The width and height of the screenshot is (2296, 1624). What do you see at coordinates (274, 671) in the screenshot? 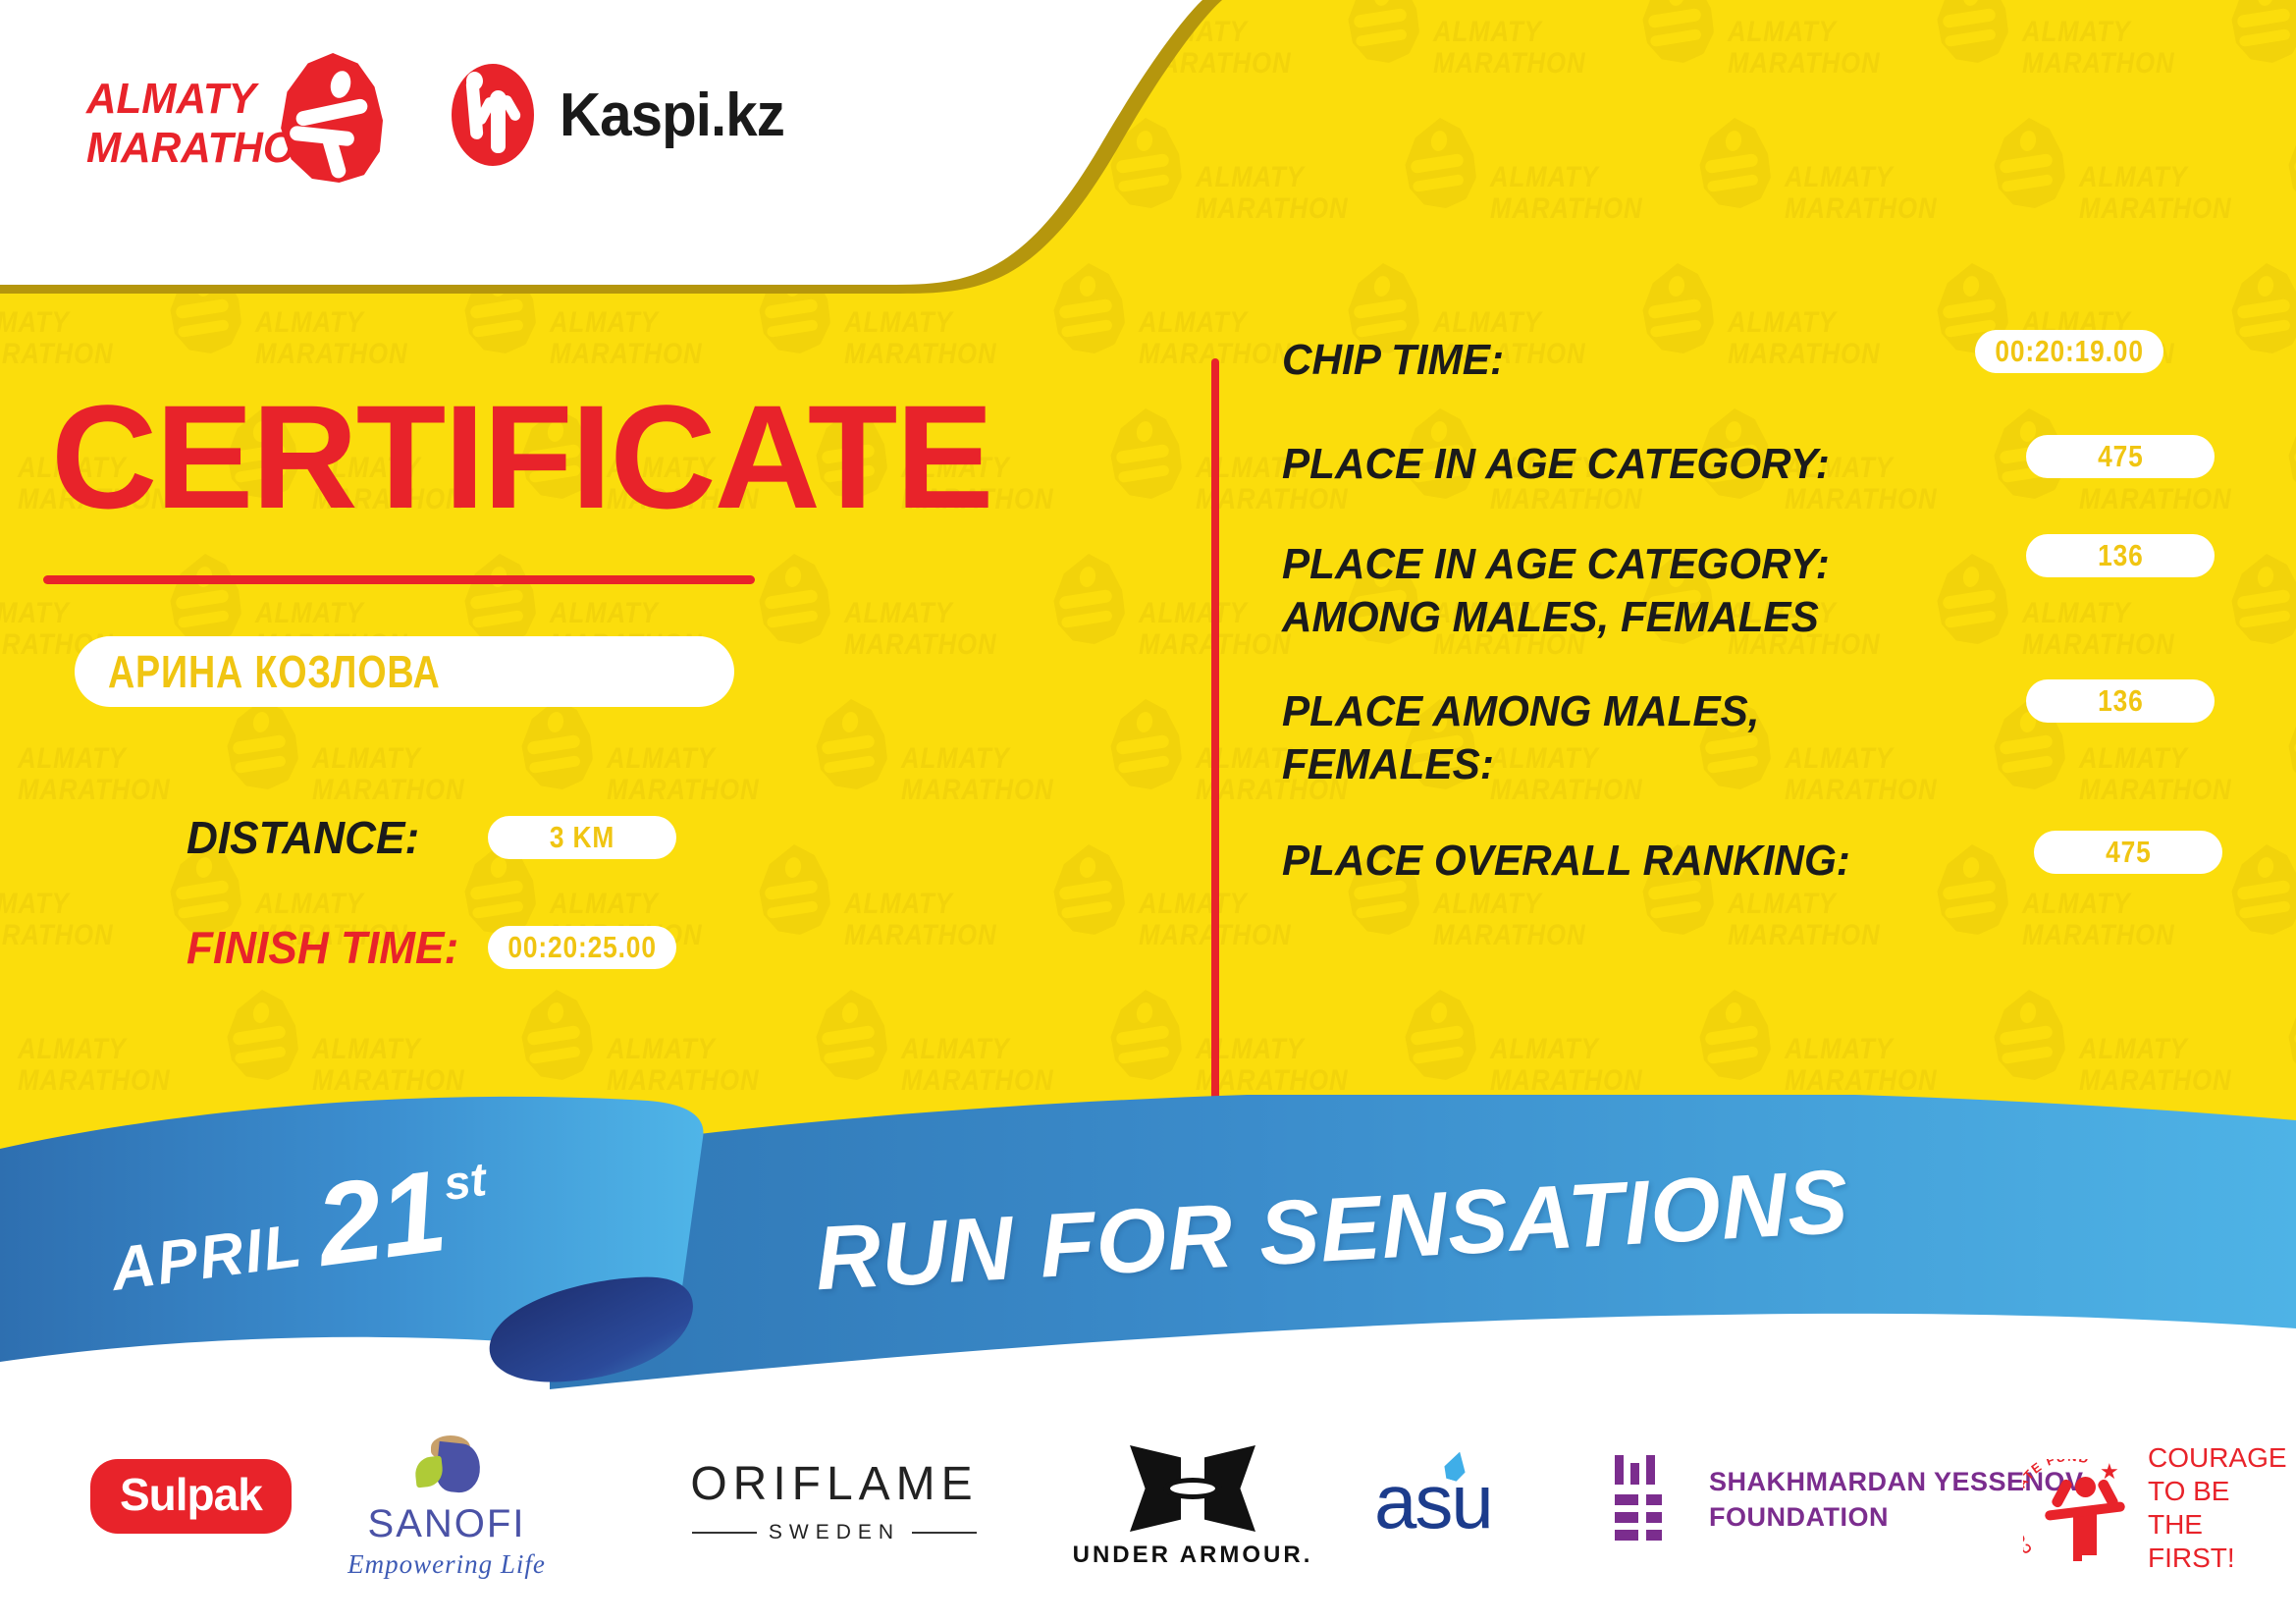
I see `participant-name: АРИНА КОЗЛОВА` at bounding box center [274, 671].